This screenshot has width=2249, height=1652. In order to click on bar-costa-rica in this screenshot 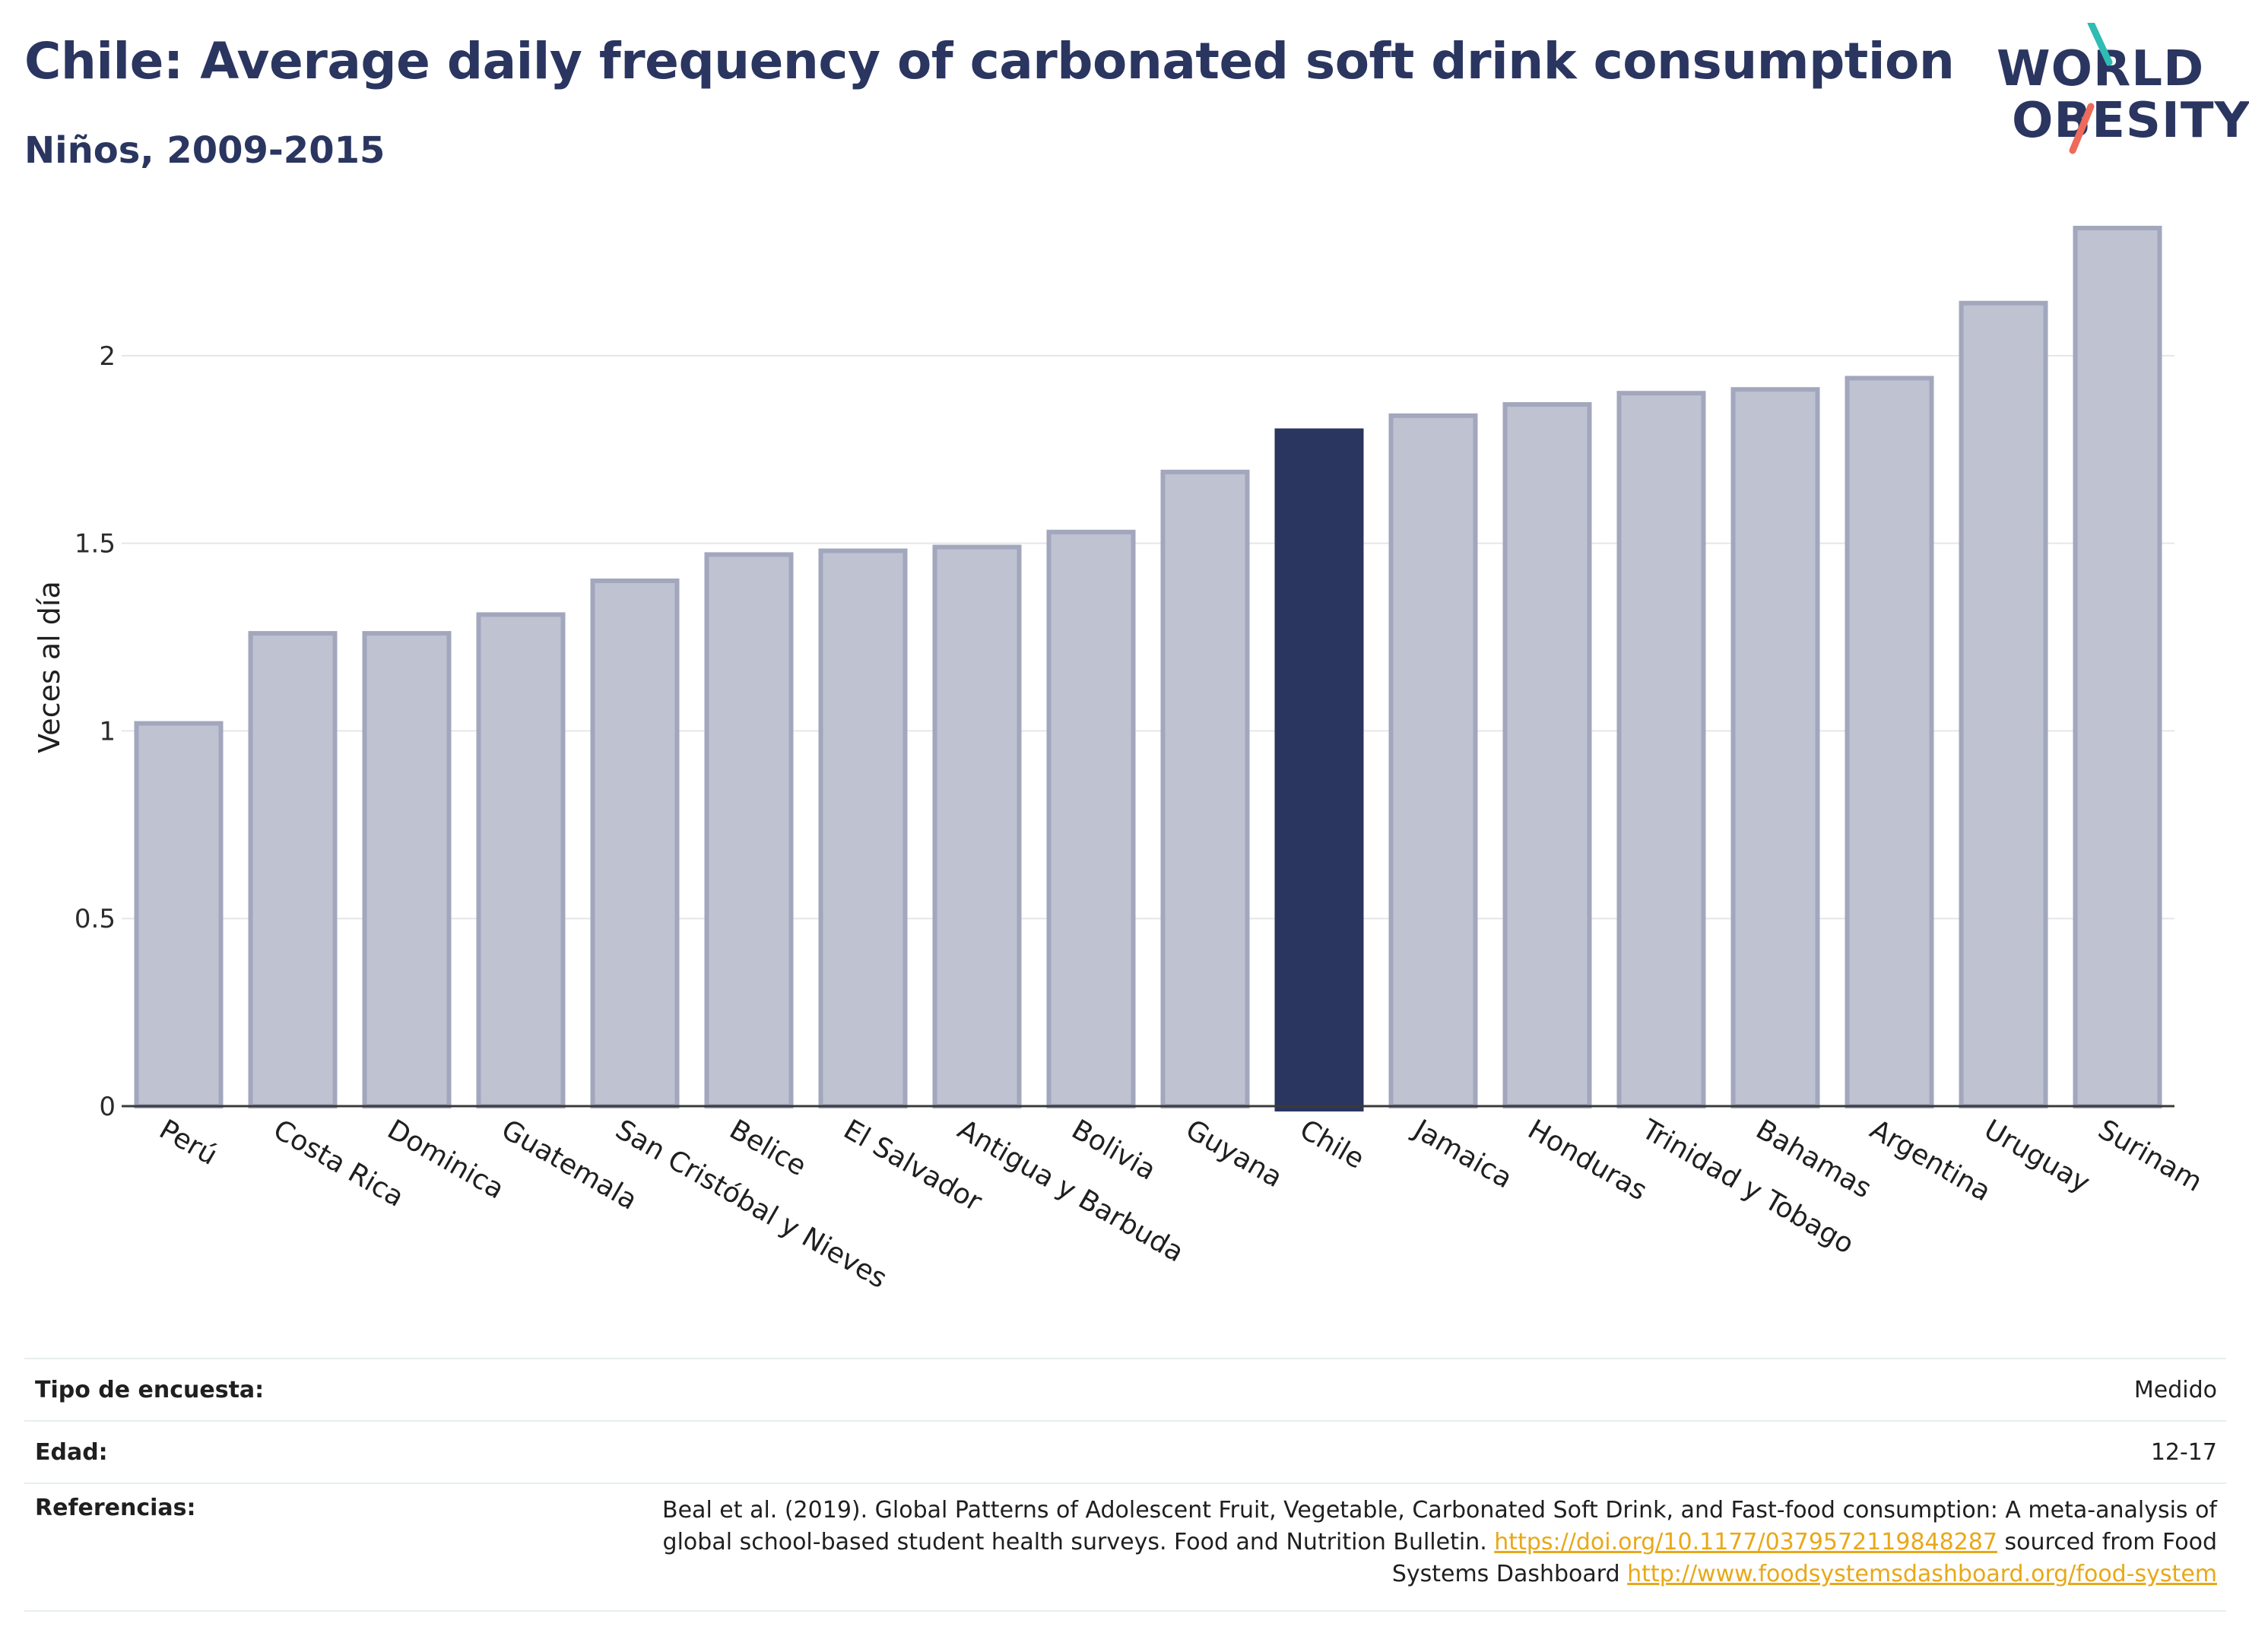, I will do `click(293, 869)`.